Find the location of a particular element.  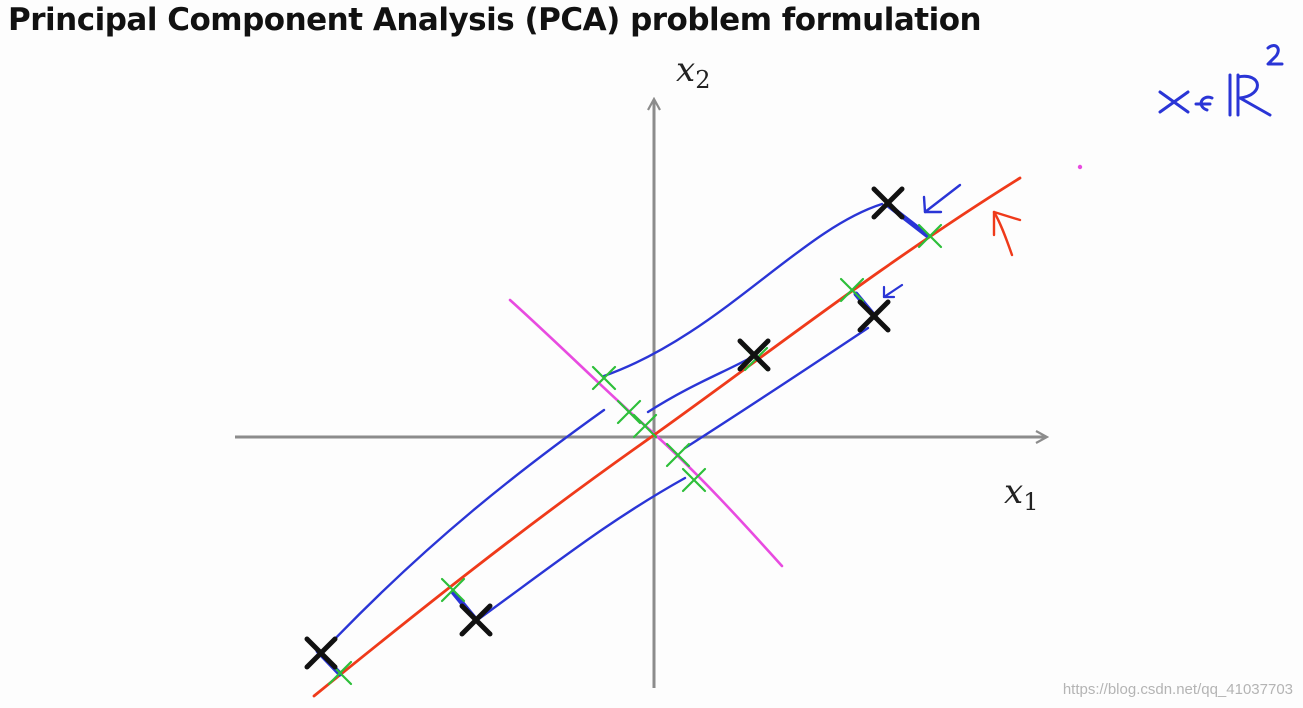

x2-sub: 2 is located at coordinates (703, 80).